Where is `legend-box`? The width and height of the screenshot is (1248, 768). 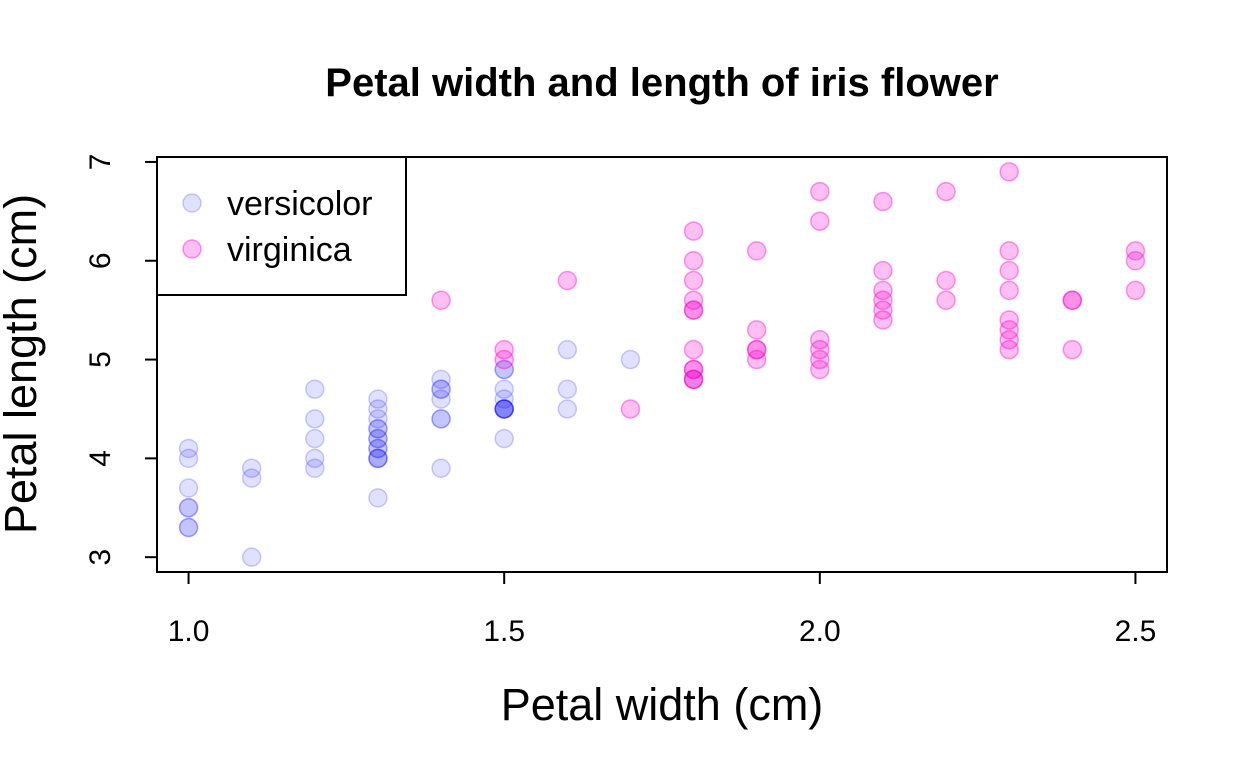
legend-box is located at coordinates (281, 226).